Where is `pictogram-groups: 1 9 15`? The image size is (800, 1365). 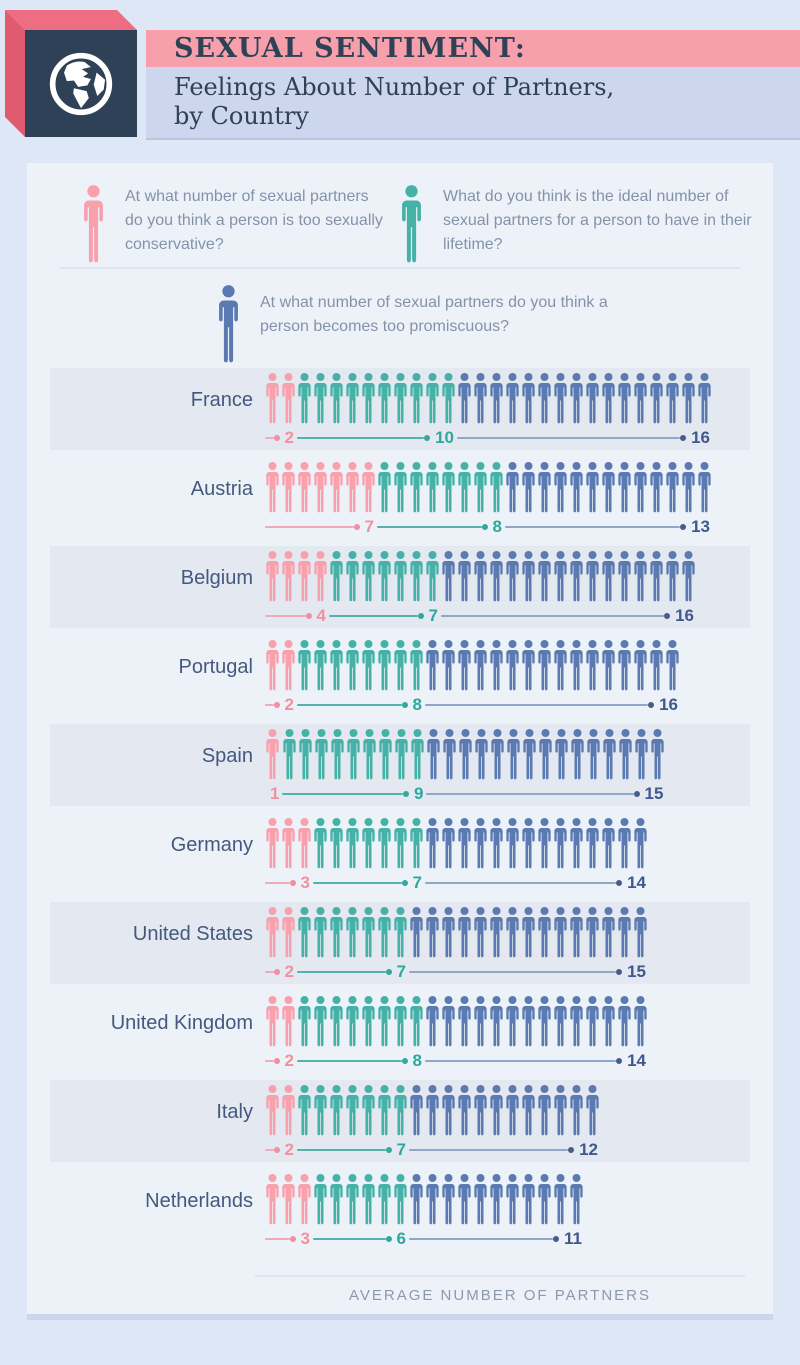 pictogram-groups: 1 9 15 is located at coordinates (465, 766).